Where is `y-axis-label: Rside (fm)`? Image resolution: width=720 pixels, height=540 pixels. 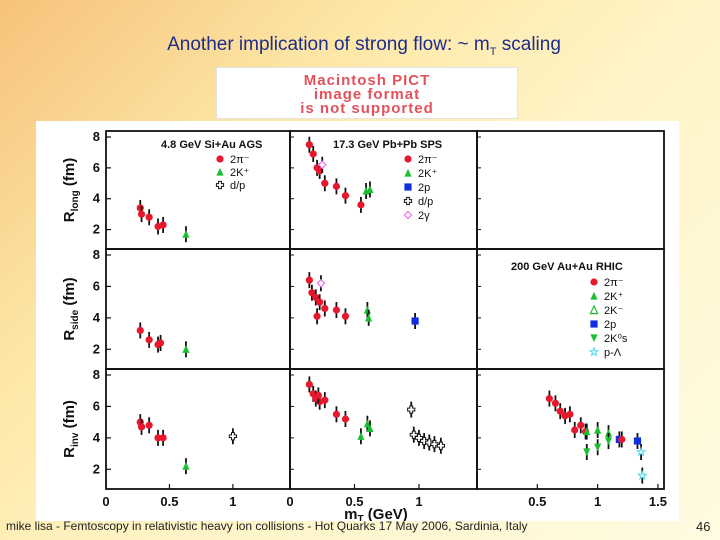
y-axis-label: Rside (fm) is located at coordinates (71, 308).